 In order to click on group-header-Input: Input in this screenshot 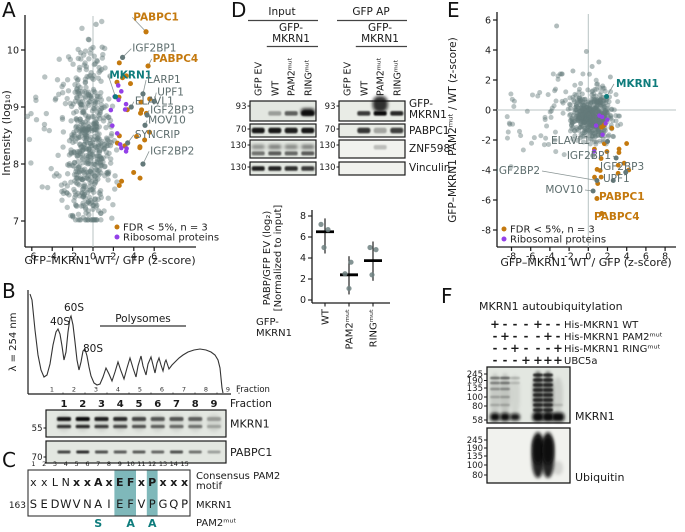, I will do `click(281, 12)`.